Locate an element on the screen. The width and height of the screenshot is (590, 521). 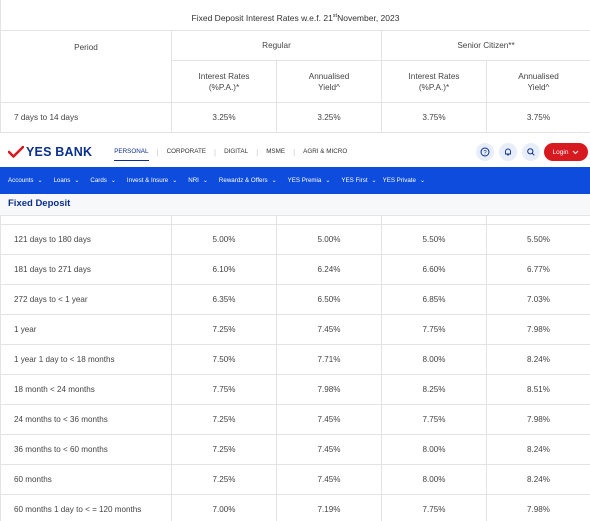
header-senior: Senior Citizen** is located at coordinates (485, 45).